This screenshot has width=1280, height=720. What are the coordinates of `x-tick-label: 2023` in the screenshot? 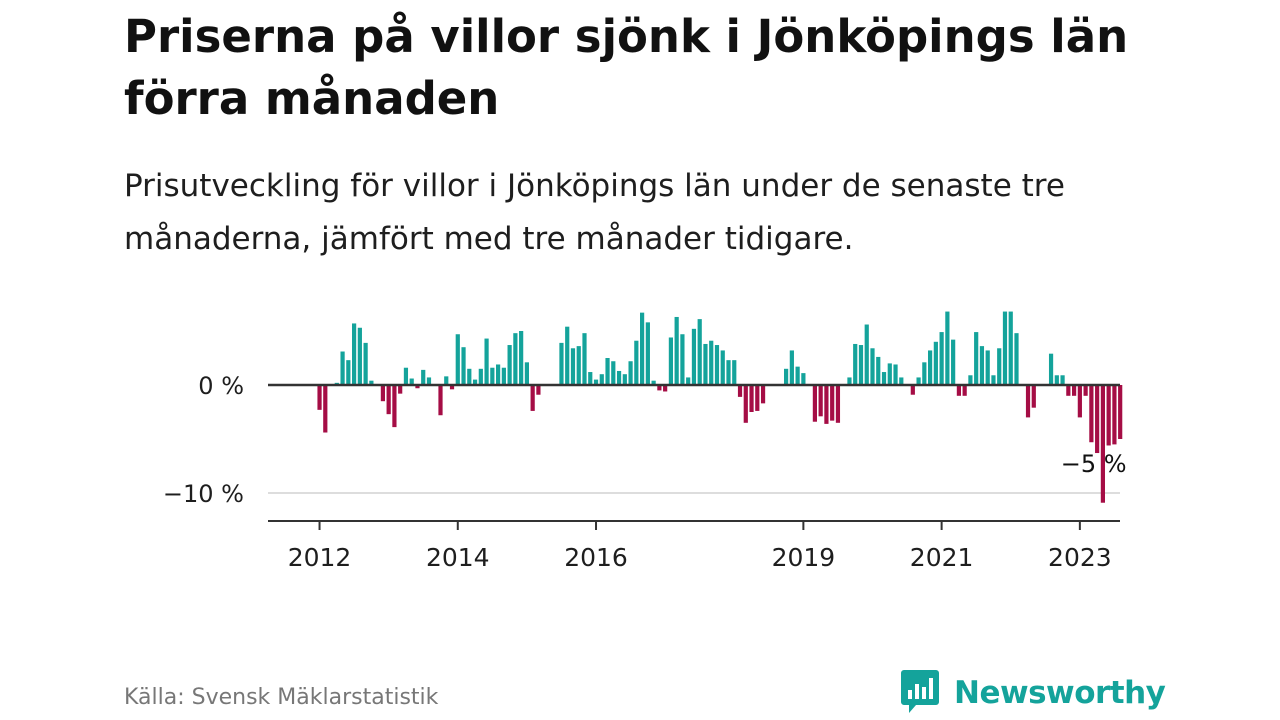 It's located at (1080, 557).